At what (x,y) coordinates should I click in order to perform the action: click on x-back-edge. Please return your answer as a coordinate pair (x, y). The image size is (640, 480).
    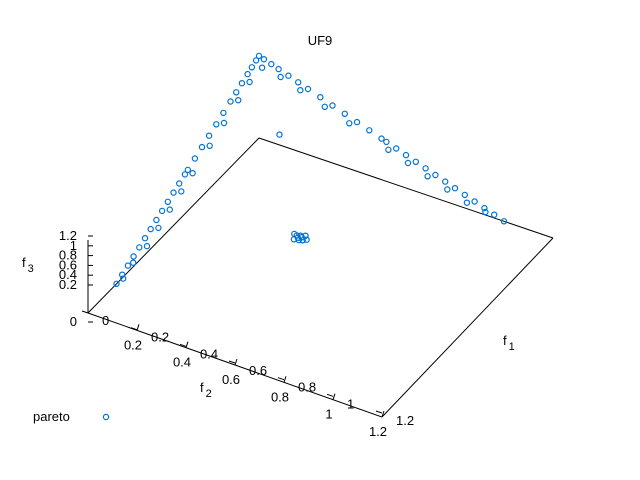
    Looking at the image, I should click on (173, 225).